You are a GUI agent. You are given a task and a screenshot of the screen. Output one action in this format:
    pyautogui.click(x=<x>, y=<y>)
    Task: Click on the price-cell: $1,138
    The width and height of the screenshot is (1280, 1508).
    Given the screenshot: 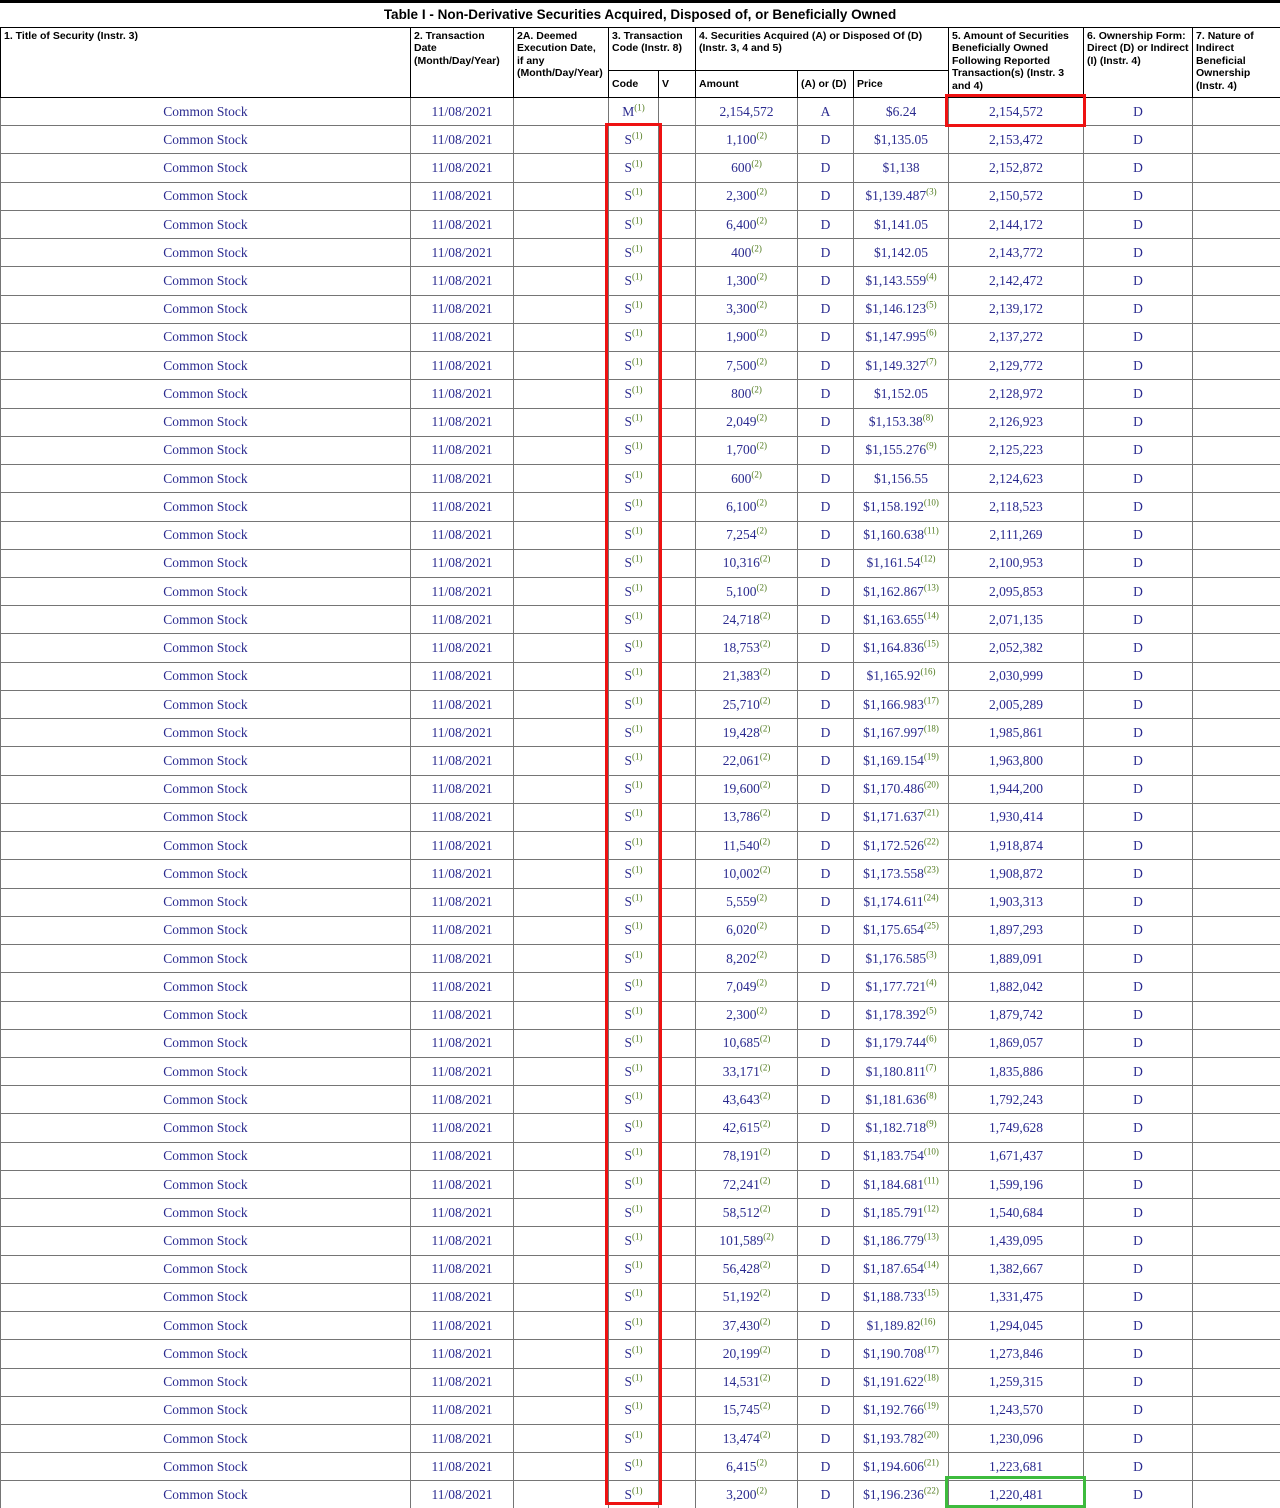 What is the action you would take?
    pyautogui.click(x=901, y=168)
    